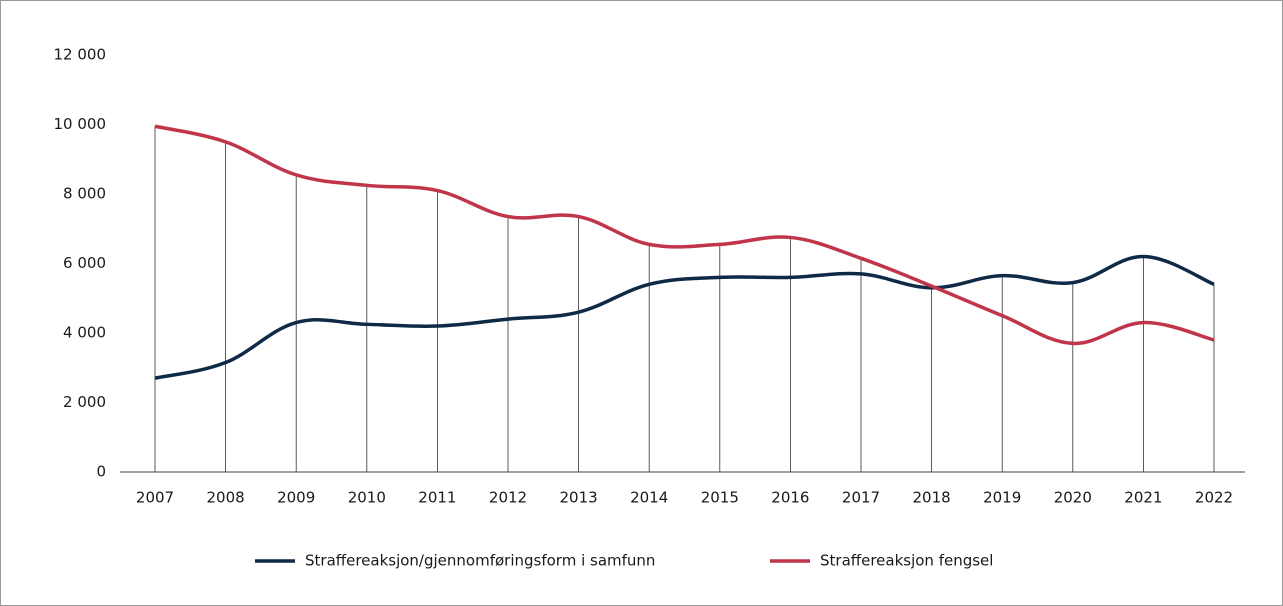  What do you see at coordinates (437, 498) in the screenshot?
I see `x-tick-label: 2011` at bounding box center [437, 498].